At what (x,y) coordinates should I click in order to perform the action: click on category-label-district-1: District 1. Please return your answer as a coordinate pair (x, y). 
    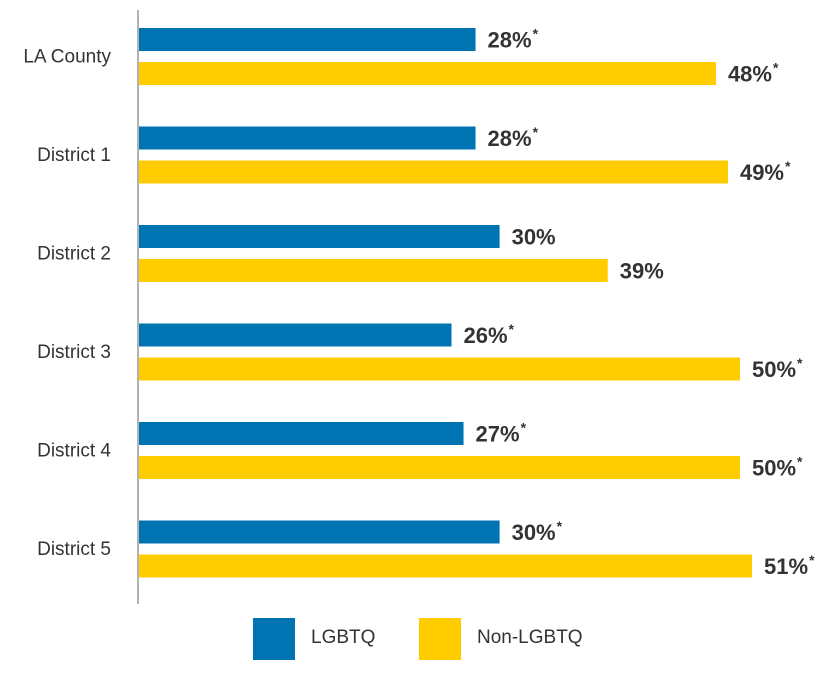
    Looking at the image, I should click on (74, 155).